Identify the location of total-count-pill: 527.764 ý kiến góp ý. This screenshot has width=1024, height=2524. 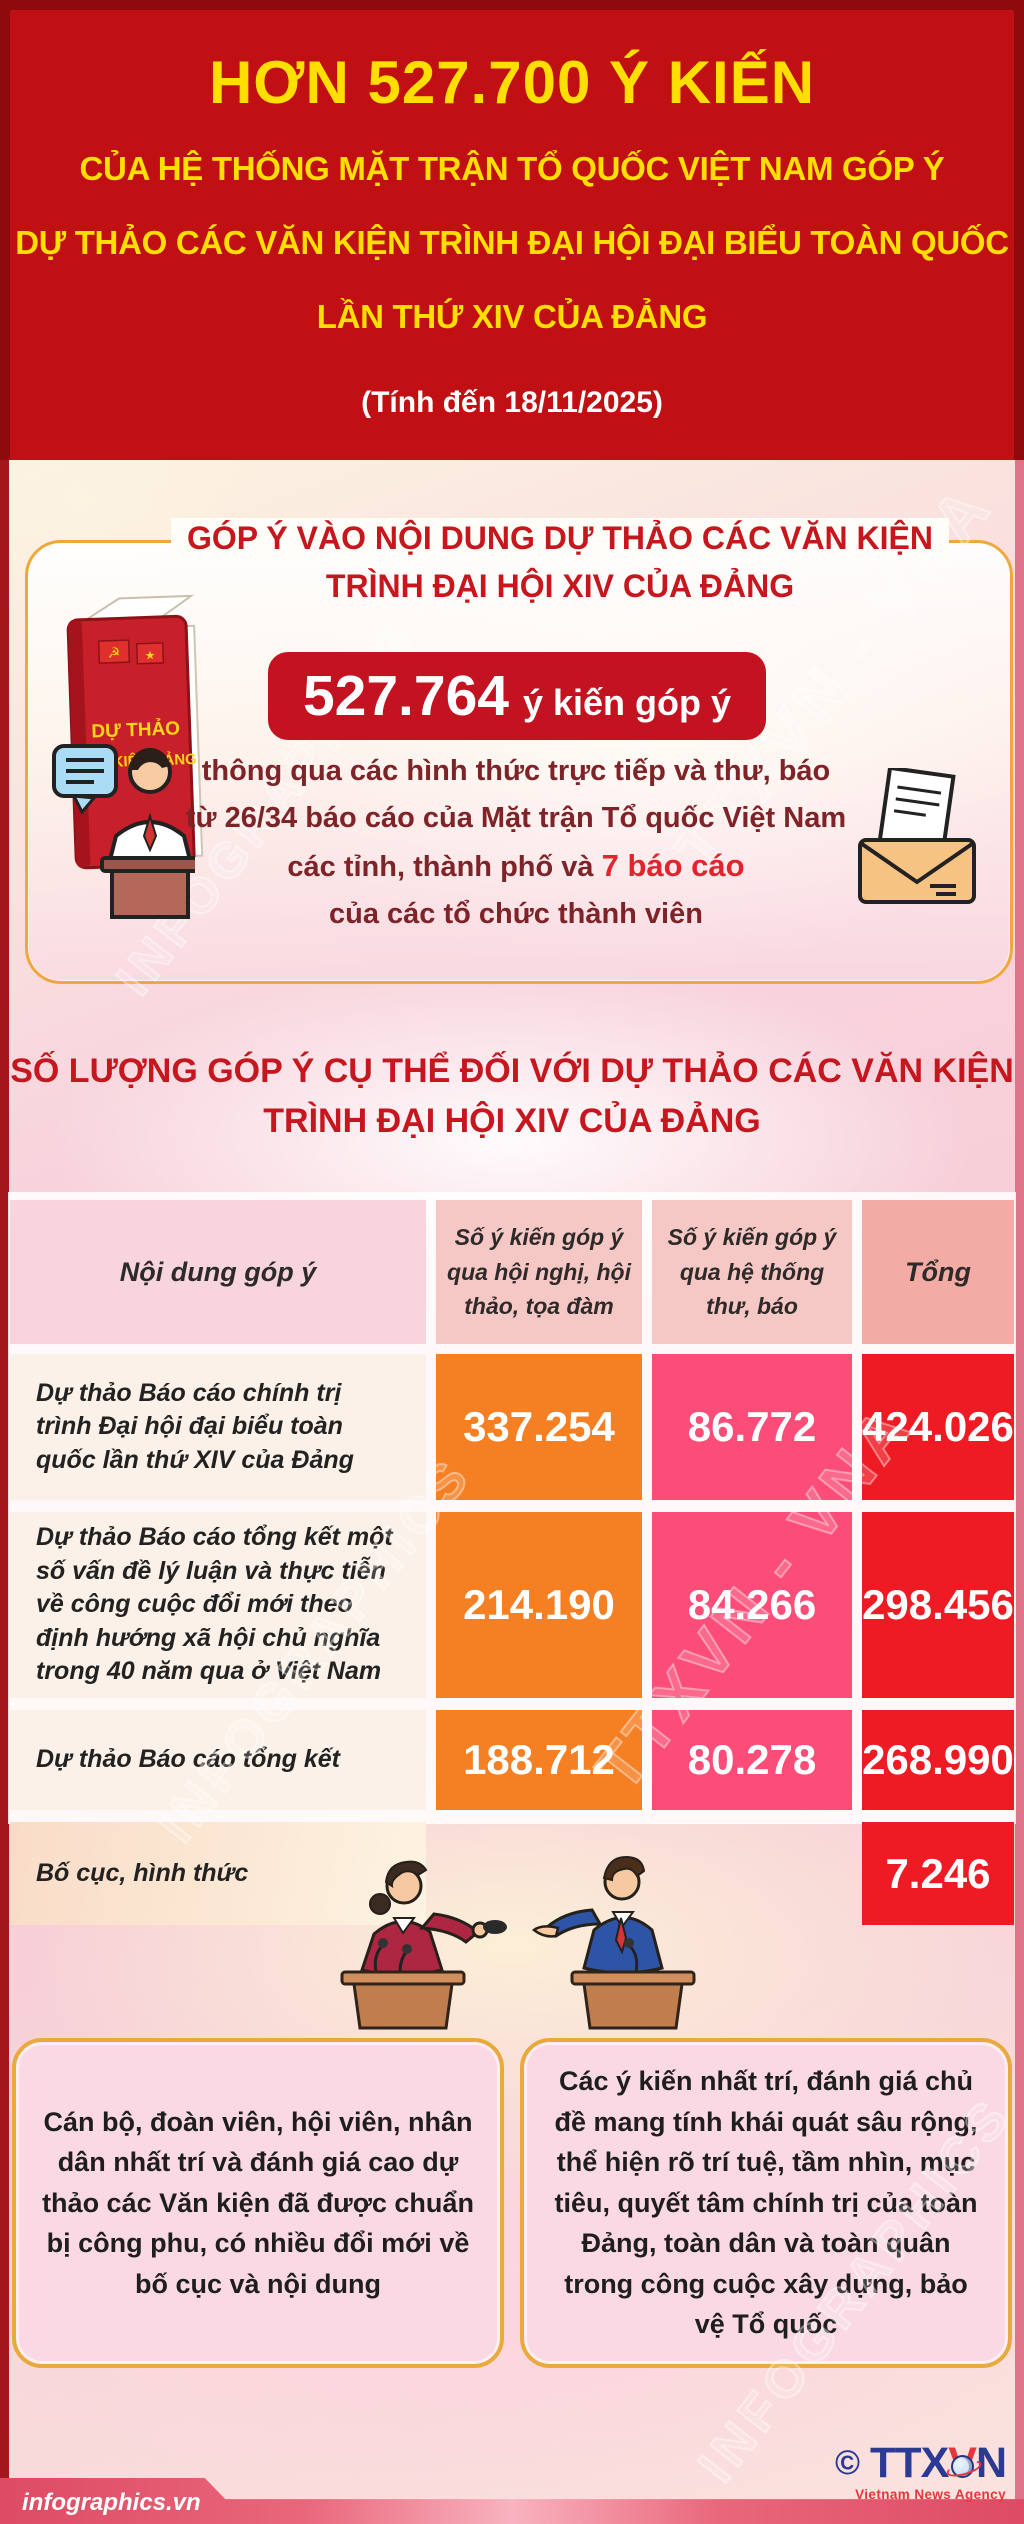
(517, 696).